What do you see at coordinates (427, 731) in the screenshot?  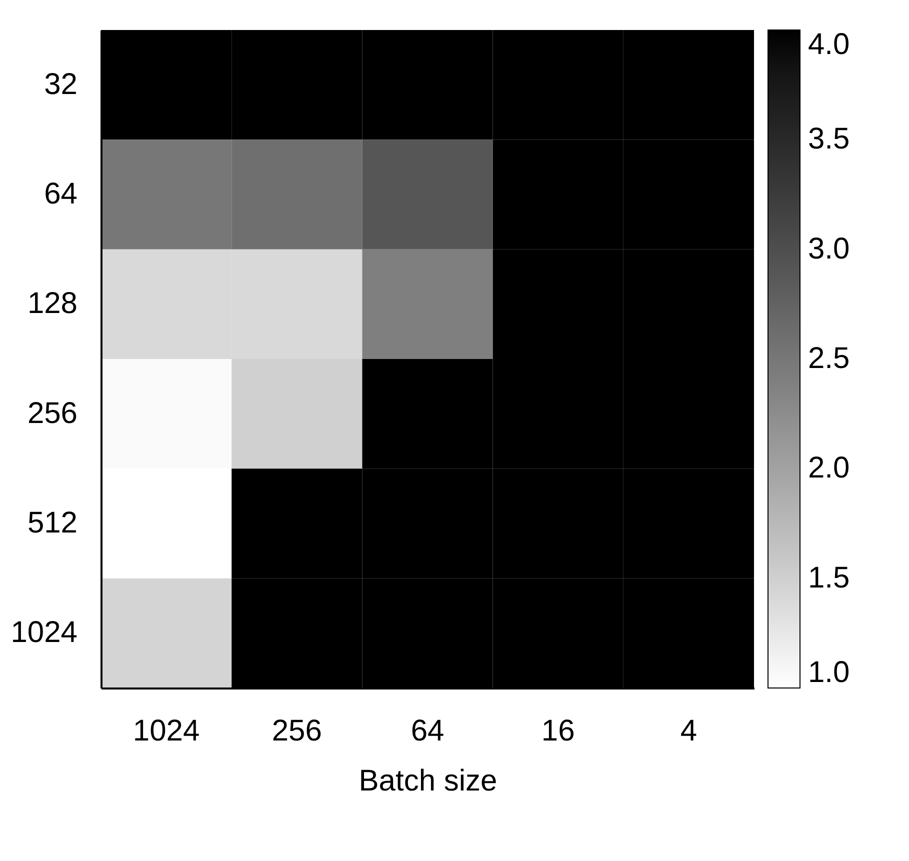 I see `x-tick-label: 64` at bounding box center [427, 731].